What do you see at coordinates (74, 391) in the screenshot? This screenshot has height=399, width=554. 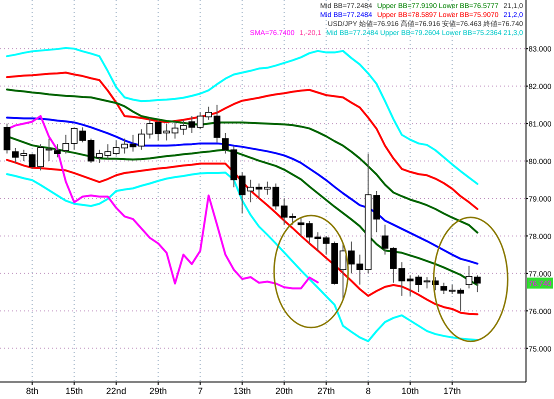 I see `x-tick-label: 15th` at bounding box center [74, 391].